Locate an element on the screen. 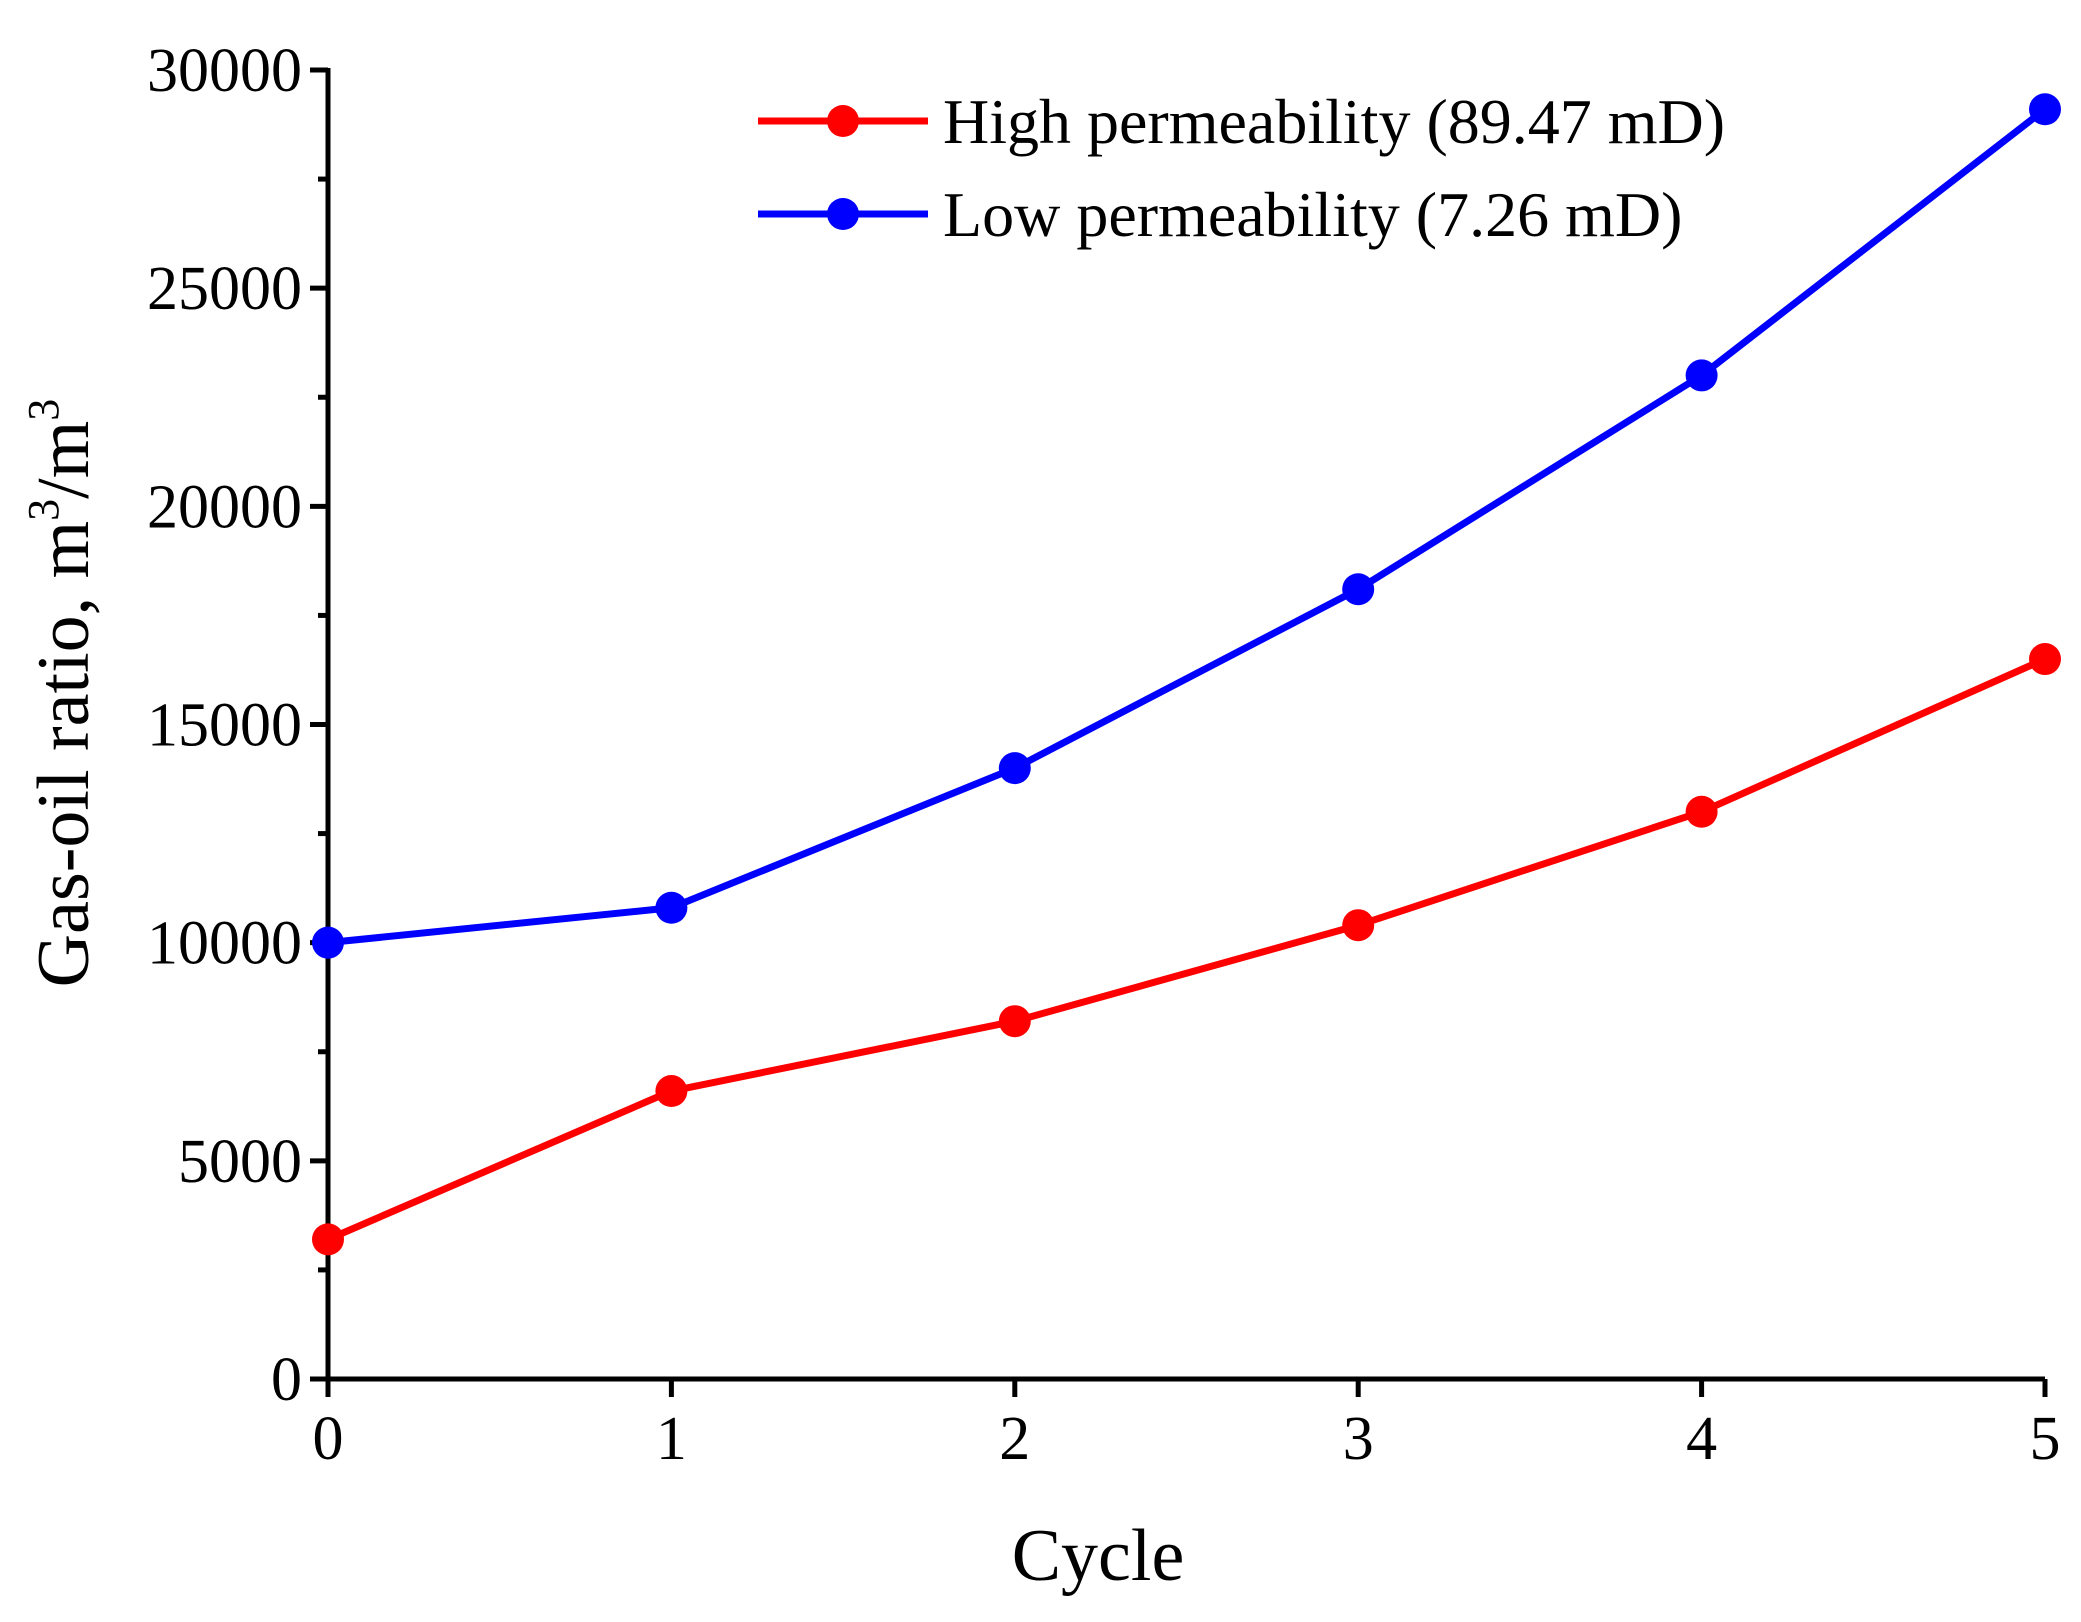 The height and width of the screenshot is (1622, 2081). x-tick-label: 0 is located at coordinates (328, 1439).